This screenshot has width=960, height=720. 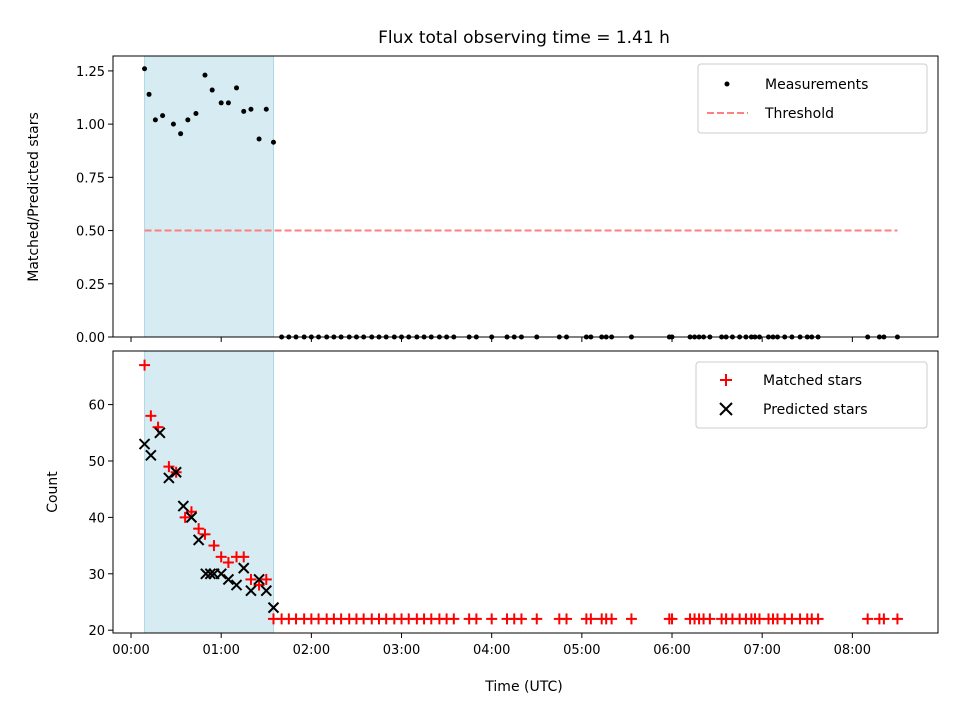 What do you see at coordinates (524, 38) in the screenshot?
I see `chart-title: Flux total observing time = 1.41 h` at bounding box center [524, 38].